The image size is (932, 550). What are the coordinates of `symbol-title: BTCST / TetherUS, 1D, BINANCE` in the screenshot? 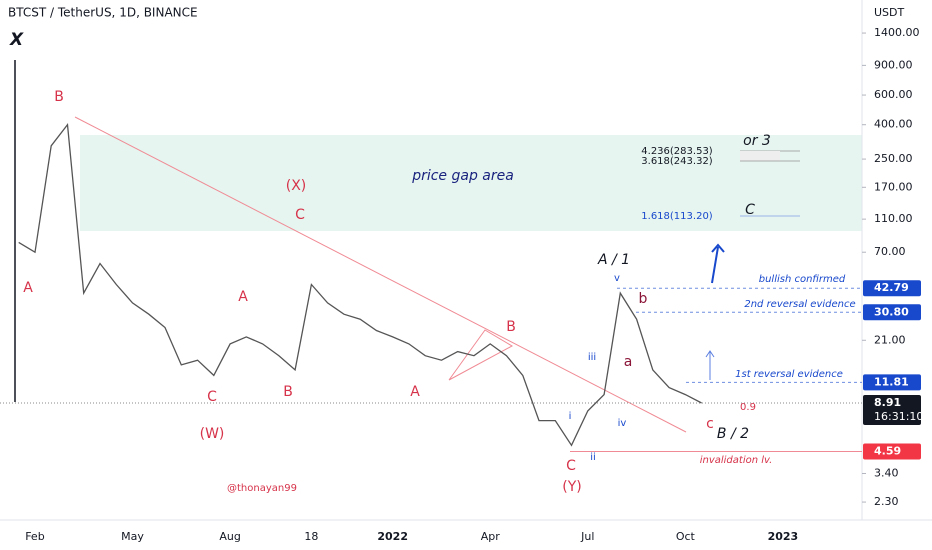 It's located at (103, 13).